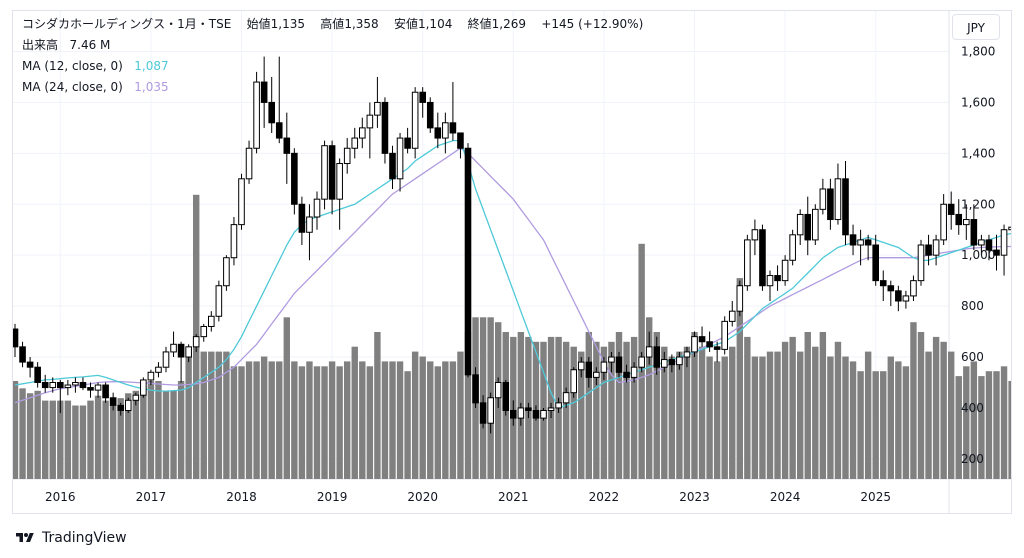 The width and height of the screenshot is (1024, 558). I want to click on close-value: 1,269, so click(509, 24).